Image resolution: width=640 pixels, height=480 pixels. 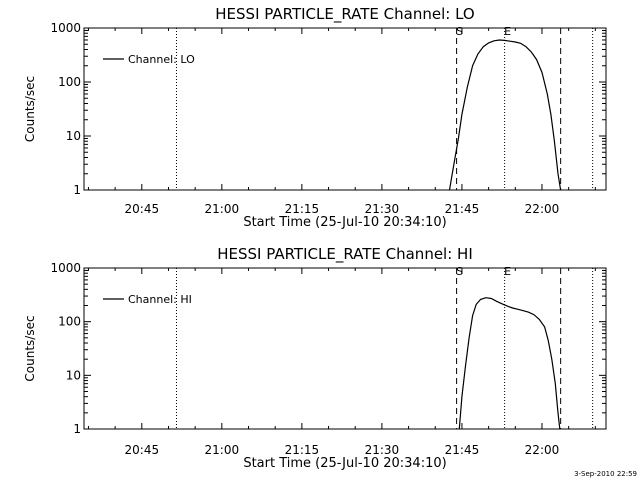 What do you see at coordinates (30, 109) in the screenshot?
I see `chart-1-ylabel: Counts/sec` at bounding box center [30, 109].